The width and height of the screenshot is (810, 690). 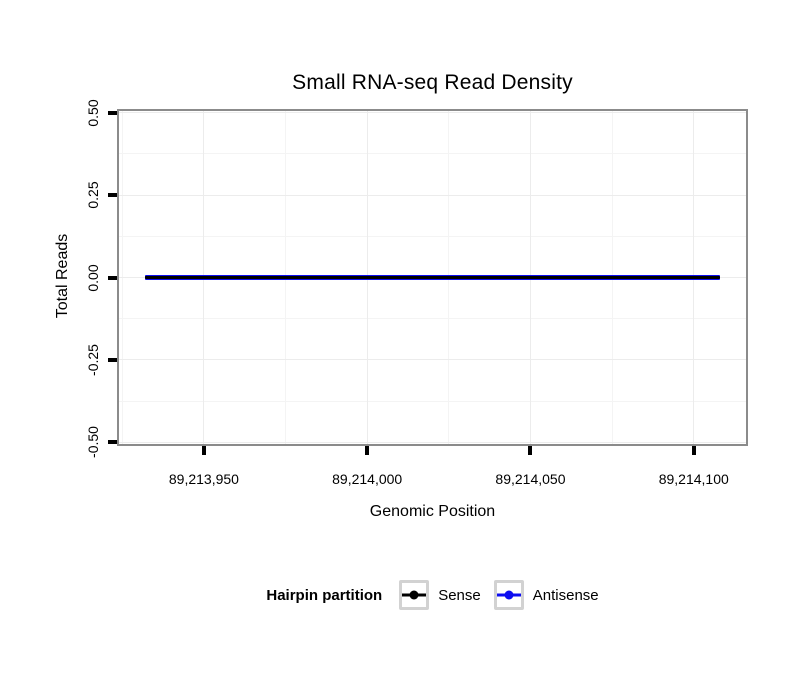 What do you see at coordinates (62, 276) in the screenshot?
I see `y-axis-title: Total Reads` at bounding box center [62, 276].